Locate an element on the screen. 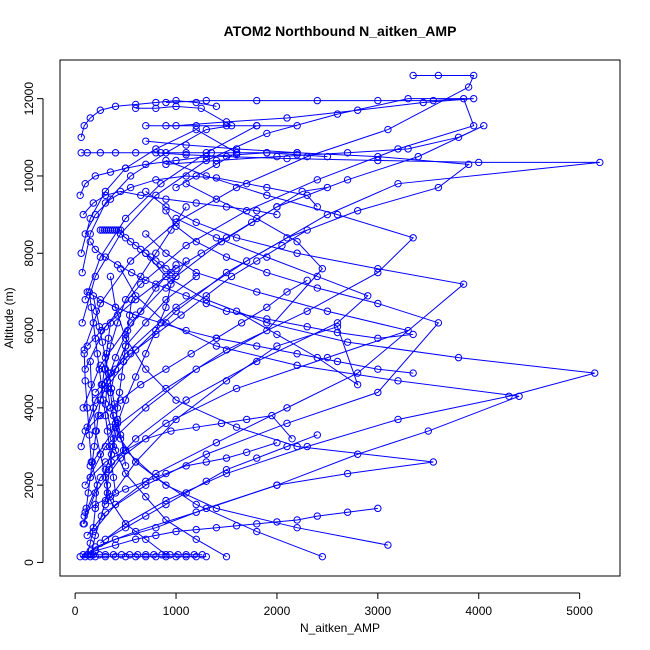  y-axis-label: Altitude (m) is located at coordinates (9, 317).